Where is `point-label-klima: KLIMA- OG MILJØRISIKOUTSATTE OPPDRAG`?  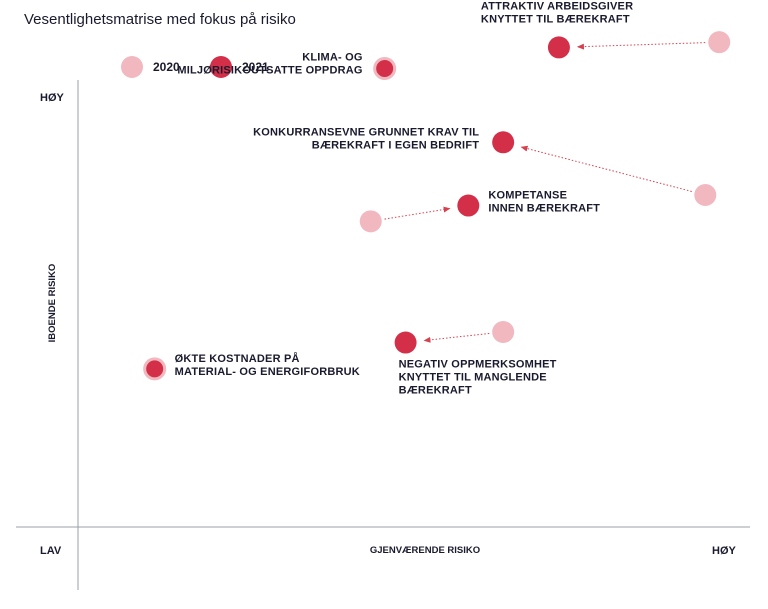 point-label-klima: KLIMA- OG MILJØRISIKOUTSATTE OPPDRAG is located at coordinates (269, 64).